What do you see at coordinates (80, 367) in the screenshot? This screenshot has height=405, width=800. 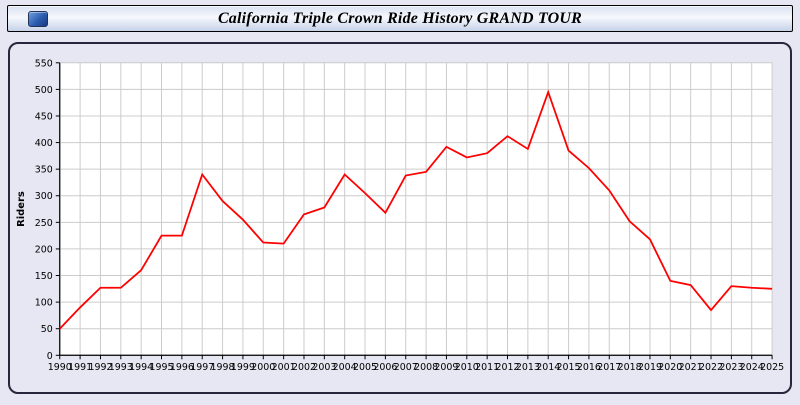 I see `svg-text: 1991` at bounding box center [80, 367].